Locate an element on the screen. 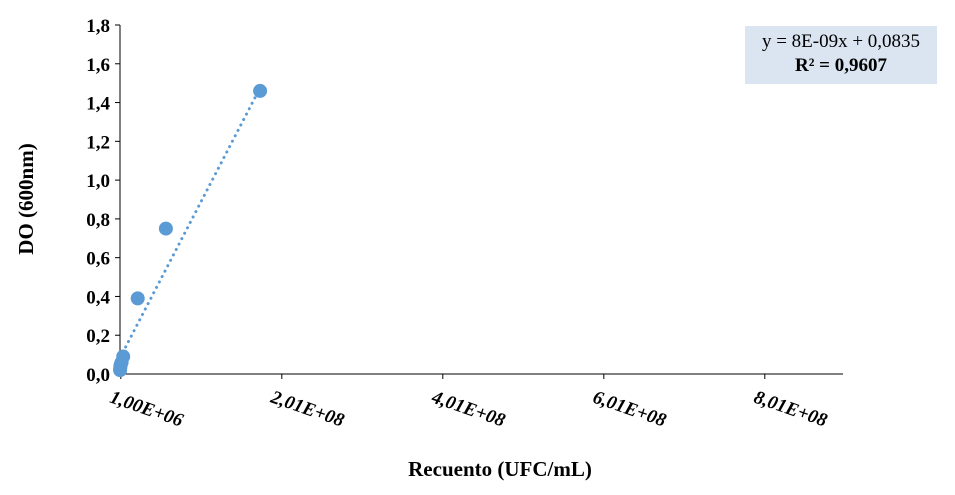 Image resolution: width=955 pixels, height=495 pixels. y-tick-label: 0,0 is located at coordinates (98, 375).